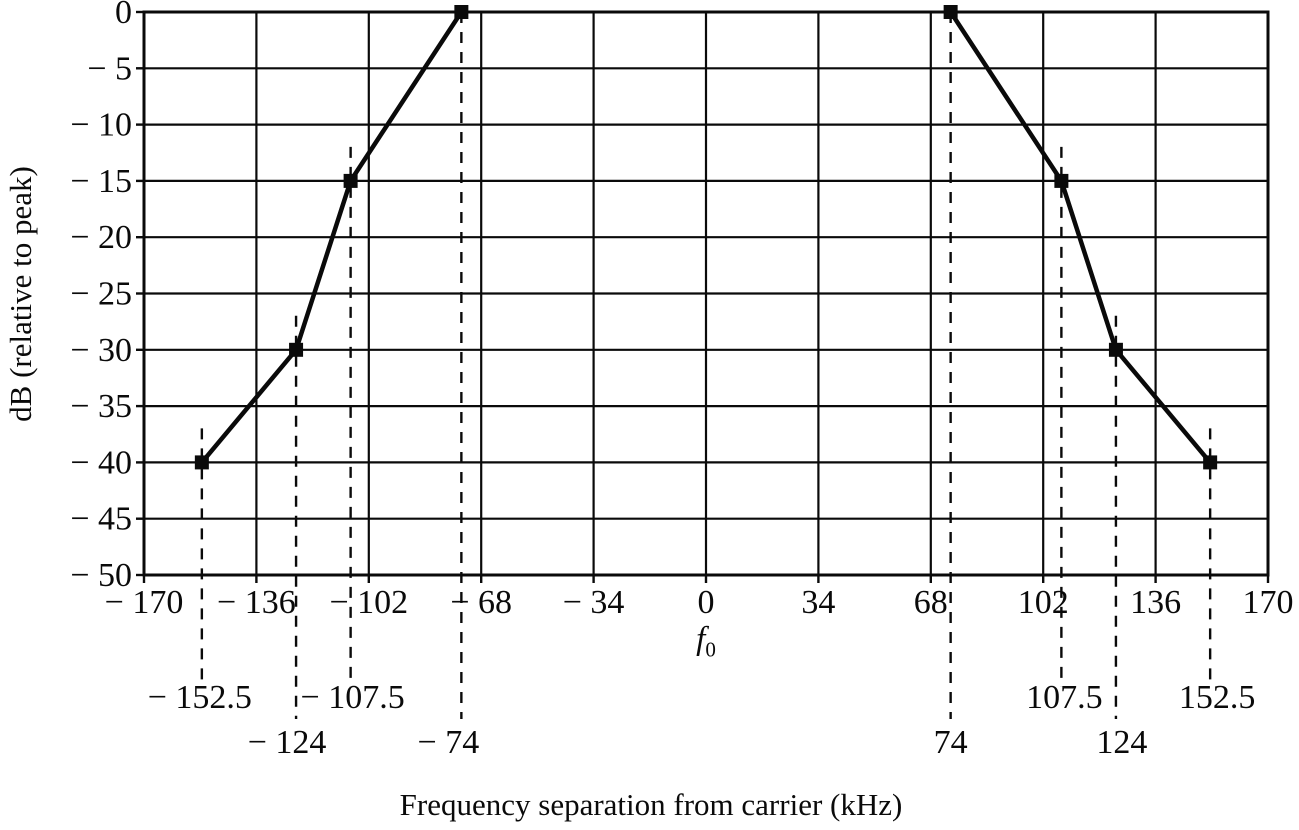  I want to click on x-tick-label: − 136, so click(256, 602).